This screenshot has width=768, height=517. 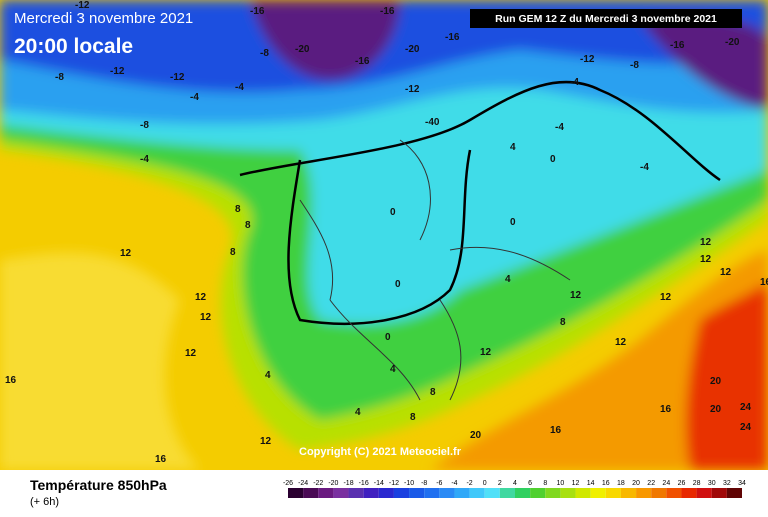 What do you see at coordinates (591, 483) in the screenshot?
I see `scale-tick: 14` at bounding box center [591, 483].